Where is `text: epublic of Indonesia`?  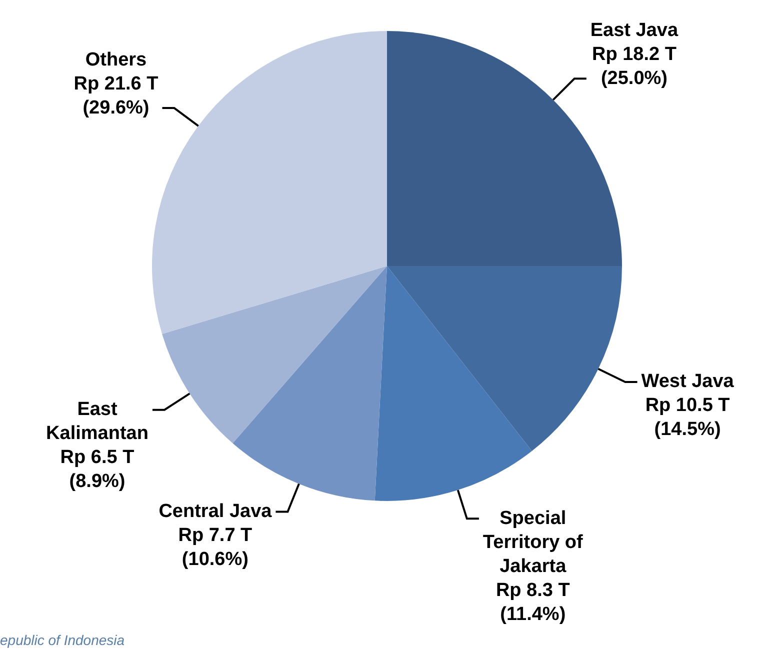
text: epublic of Indonesia is located at coordinates (62, 640).